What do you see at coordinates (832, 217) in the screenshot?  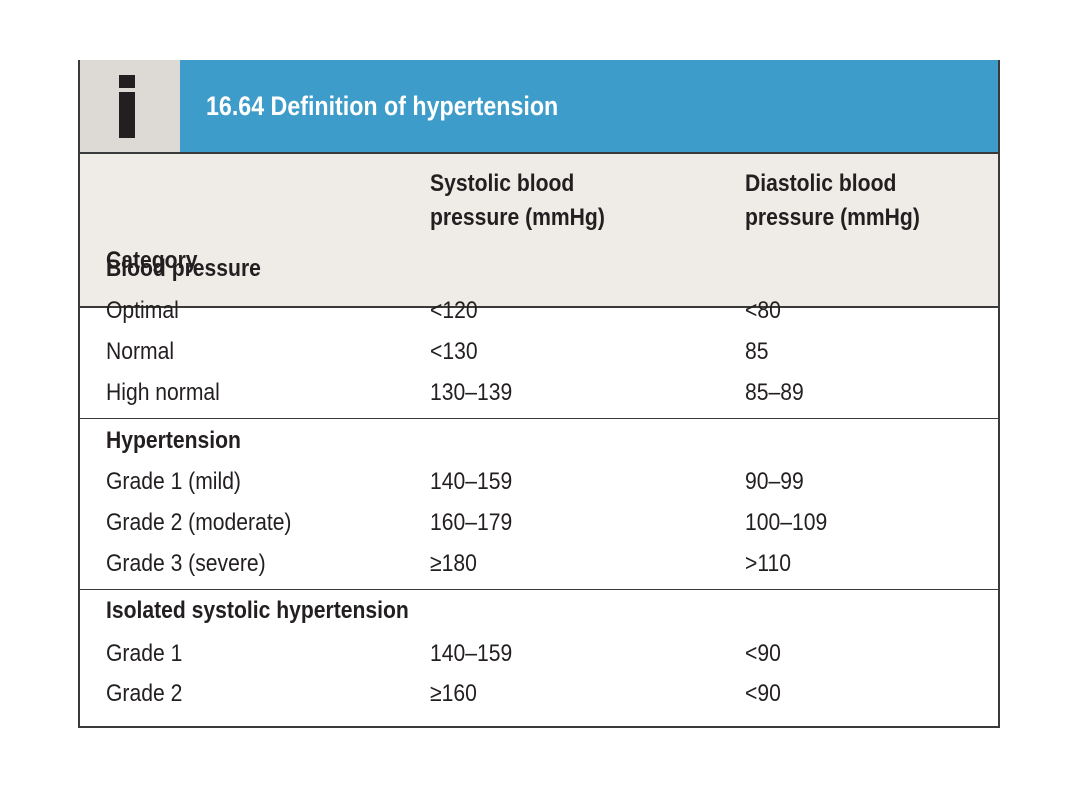 I see `column-header-diastolic-line2: pressure (mmHg)` at bounding box center [832, 217].